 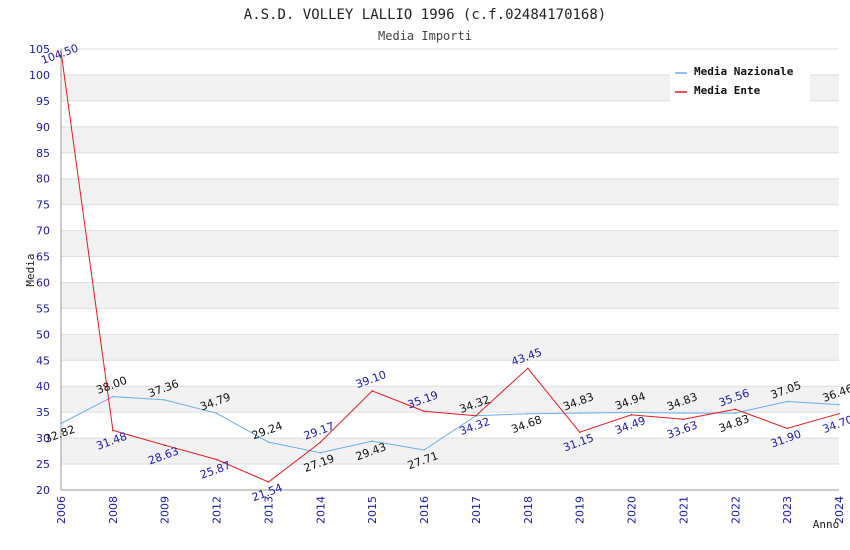 I want to click on legend: Media Nazionale Media Ente, so click(x=740, y=81).